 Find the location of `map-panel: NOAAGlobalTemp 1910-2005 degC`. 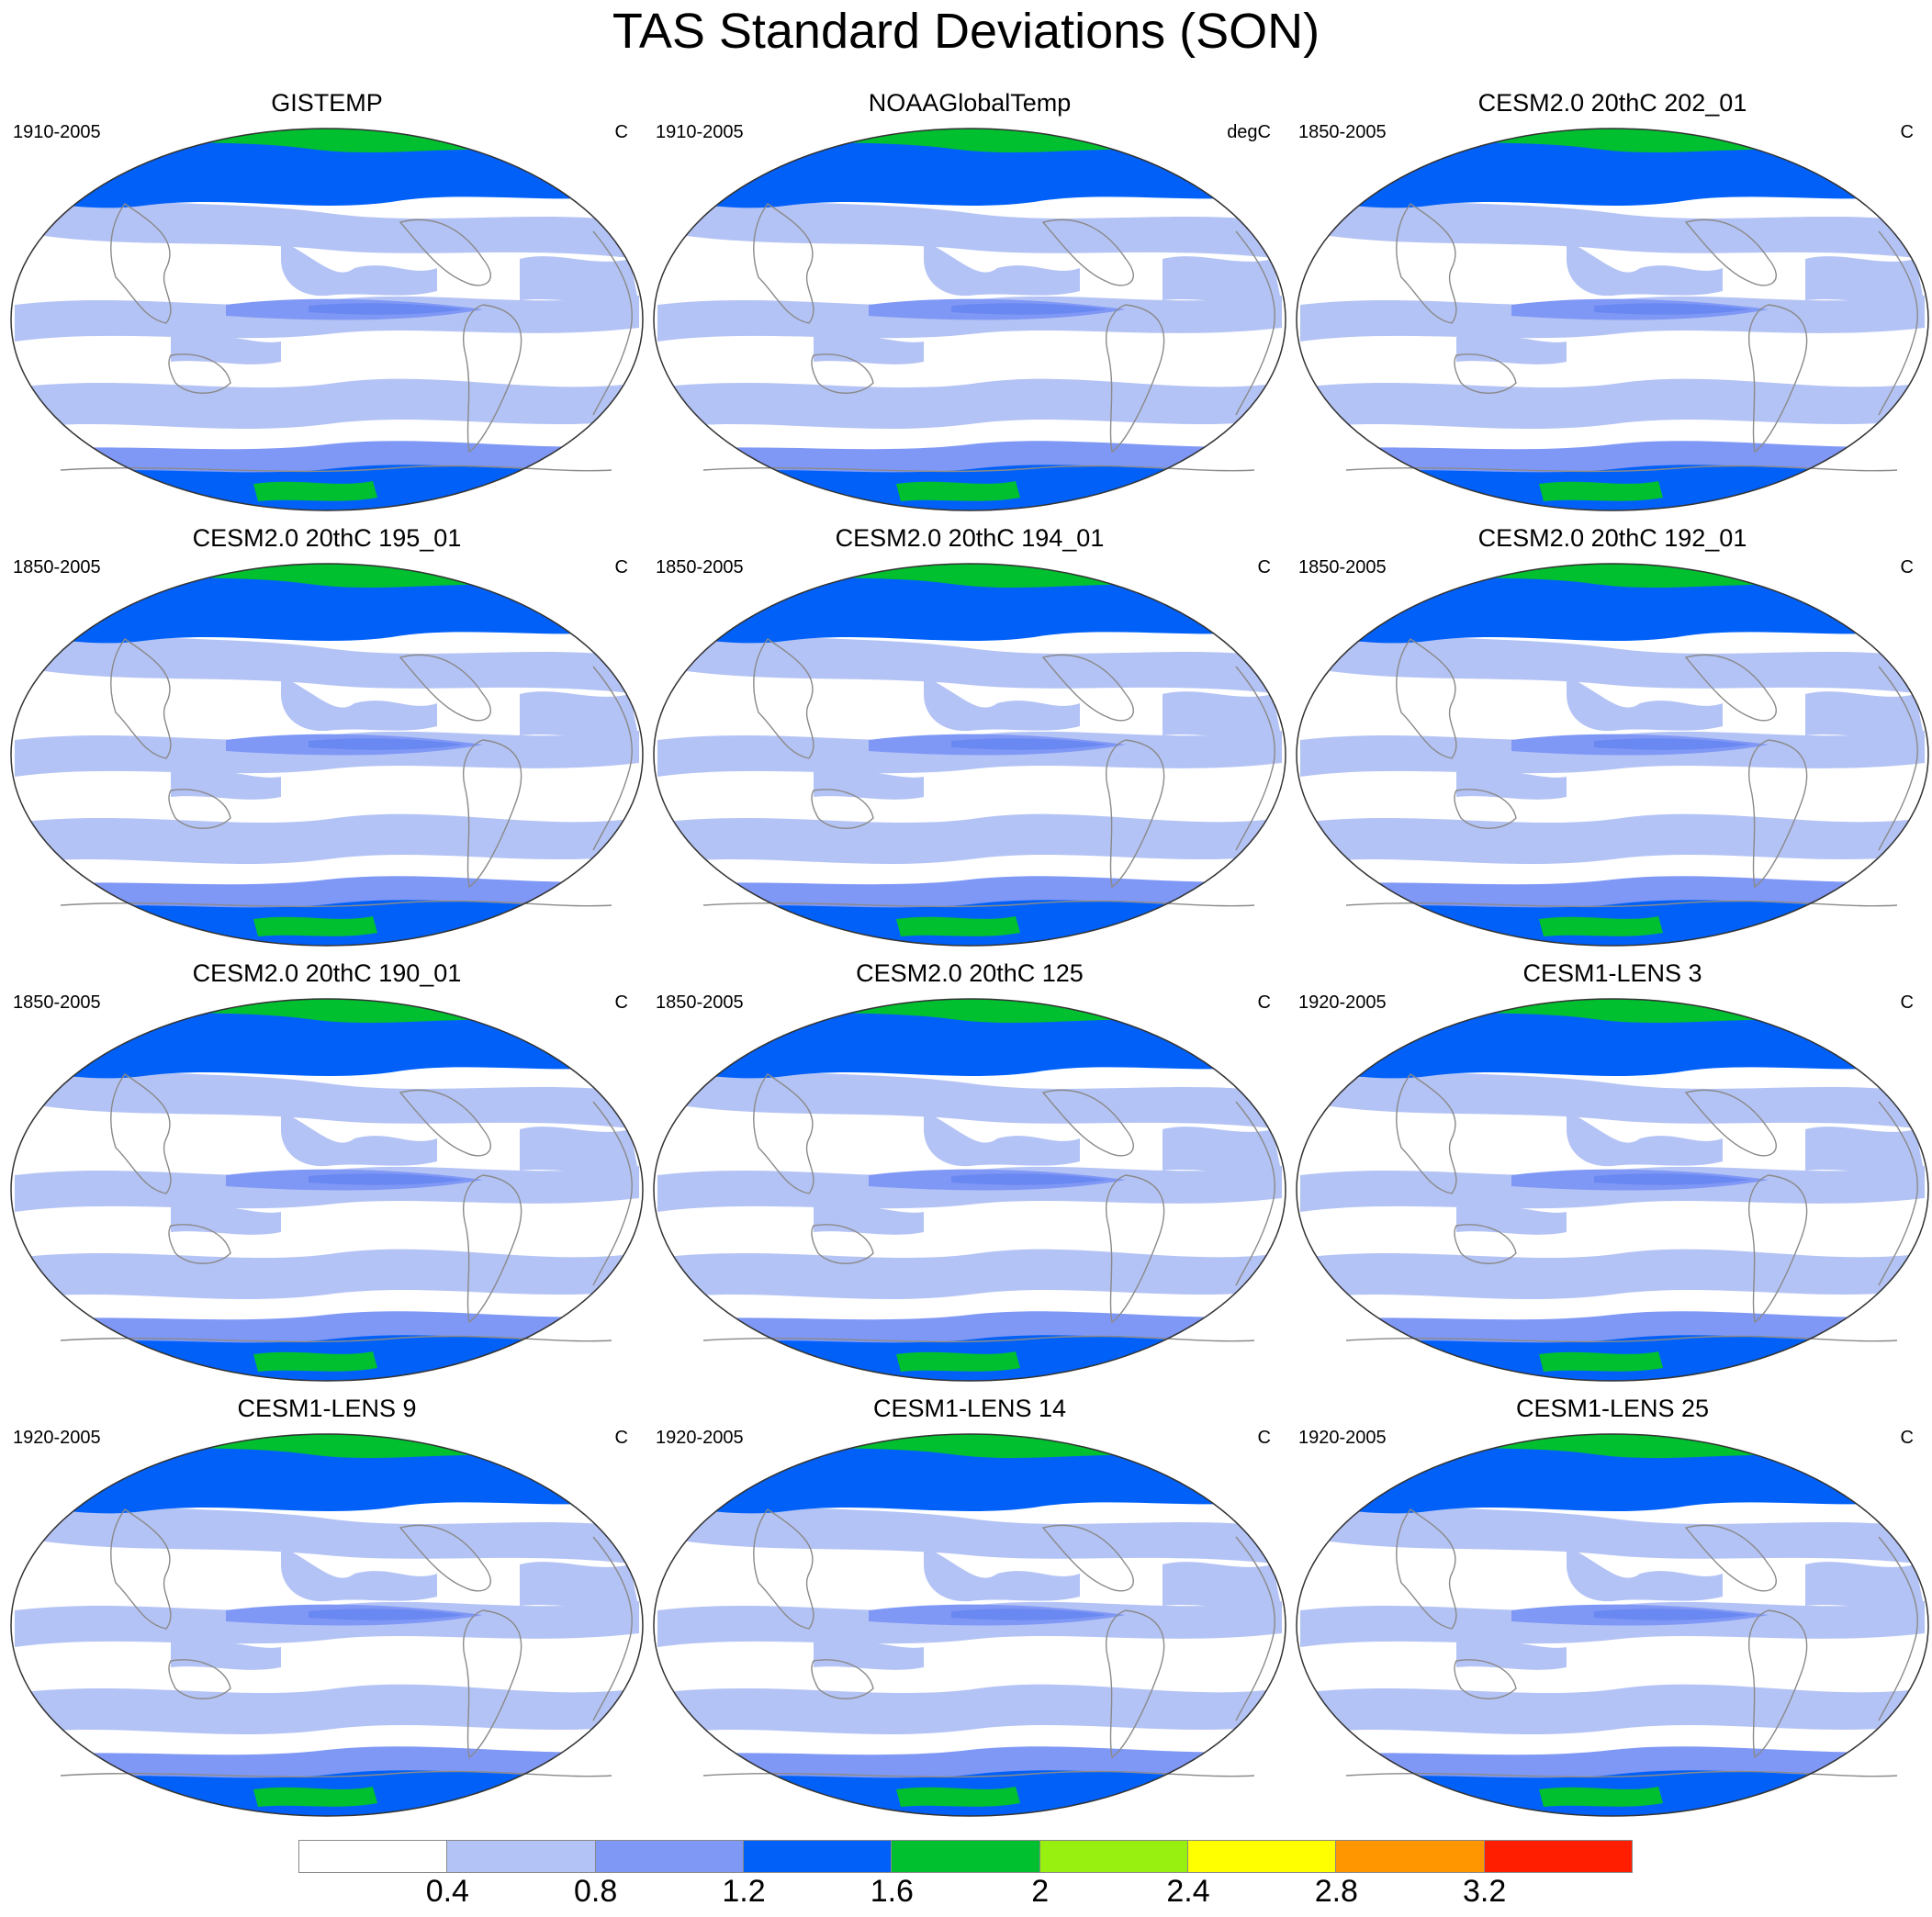

map-panel: NOAAGlobalTemp 1910-2005 degC is located at coordinates (969, 304).